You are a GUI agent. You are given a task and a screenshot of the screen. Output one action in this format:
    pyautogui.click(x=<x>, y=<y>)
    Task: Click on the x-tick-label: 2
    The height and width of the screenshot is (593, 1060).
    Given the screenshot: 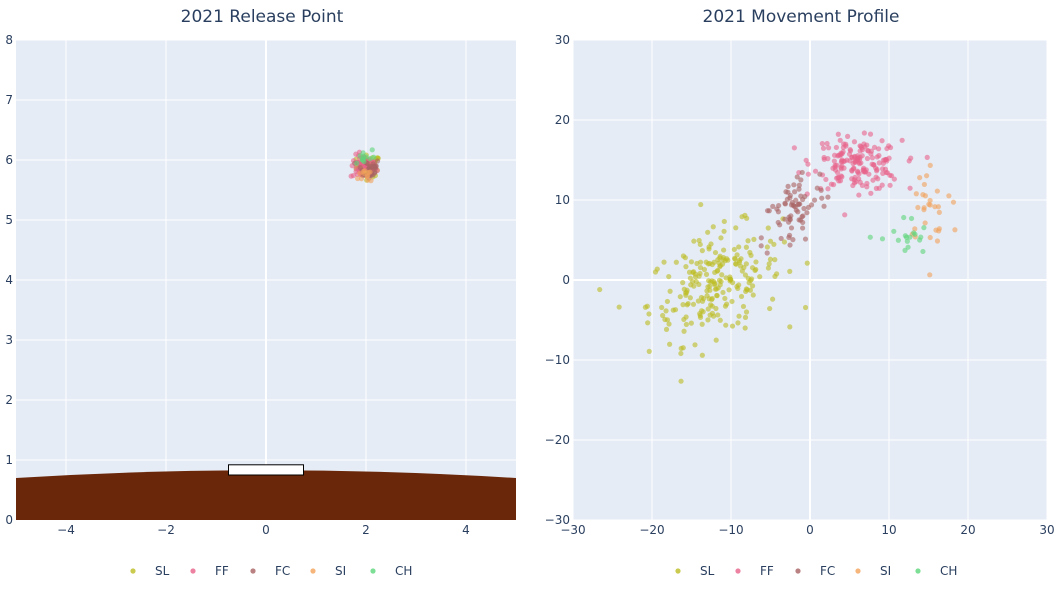 What is the action you would take?
    pyautogui.click(x=366, y=530)
    